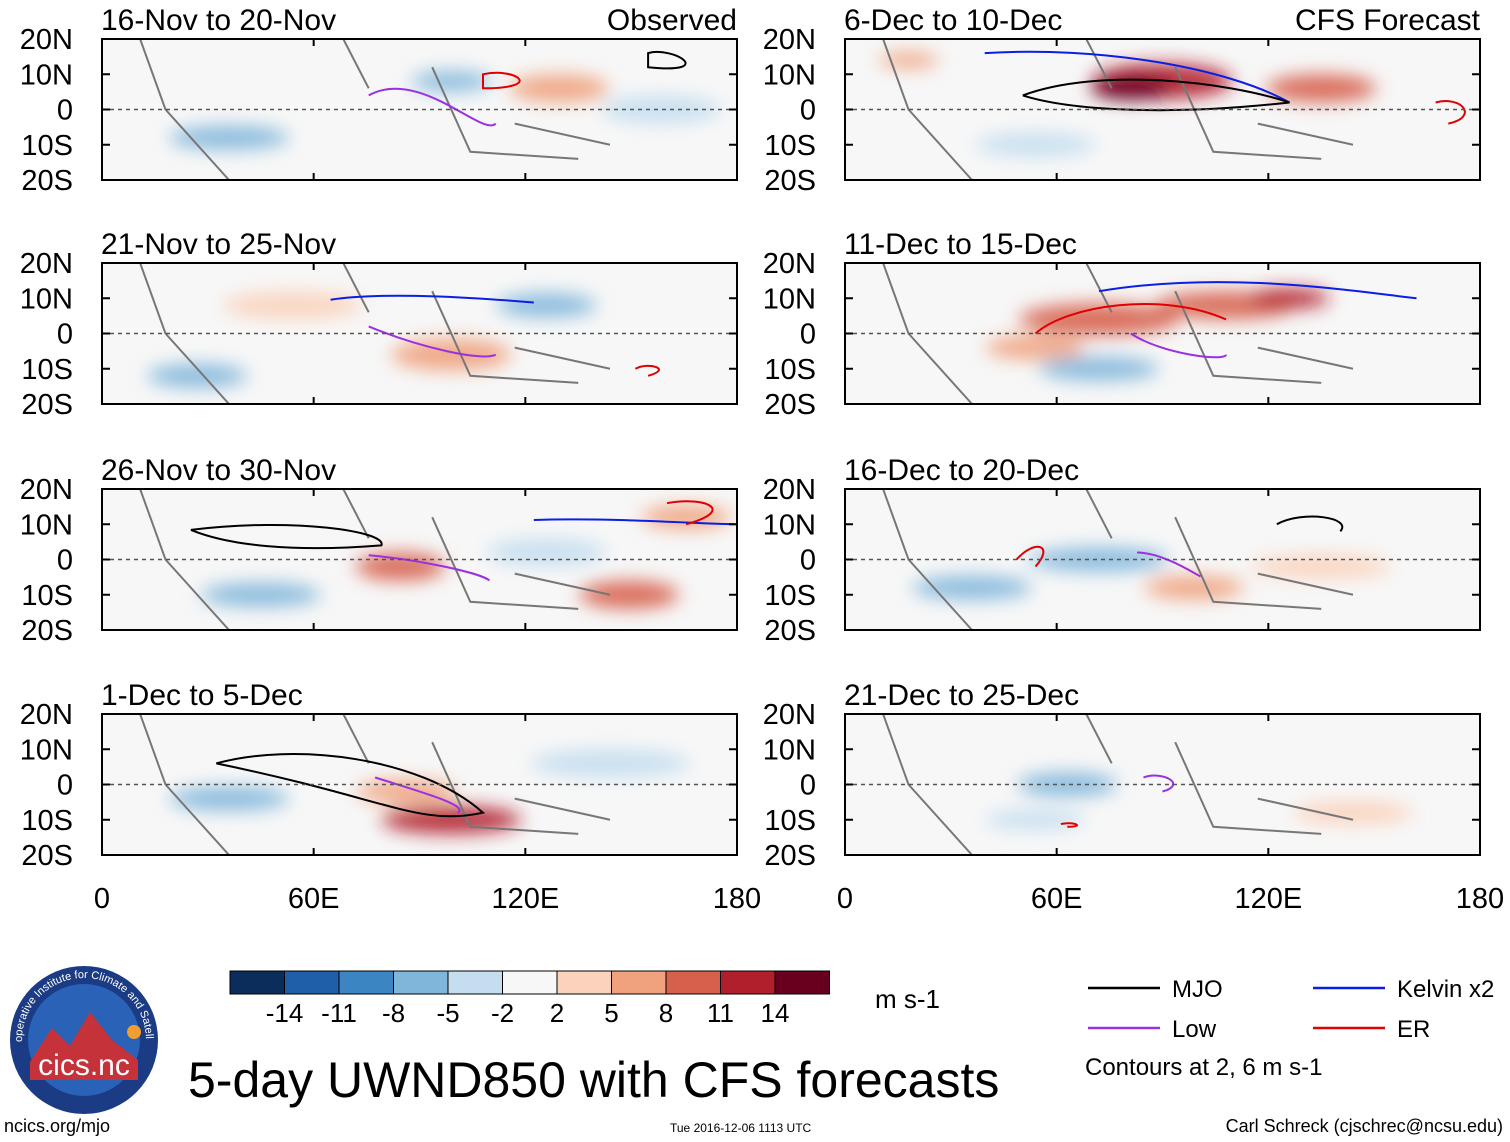 The image size is (1510, 1142). What do you see at coordinates (720, 1013) in the screenshot?
I see `colorbar-label: 11` at bounding box center [720, 1013].